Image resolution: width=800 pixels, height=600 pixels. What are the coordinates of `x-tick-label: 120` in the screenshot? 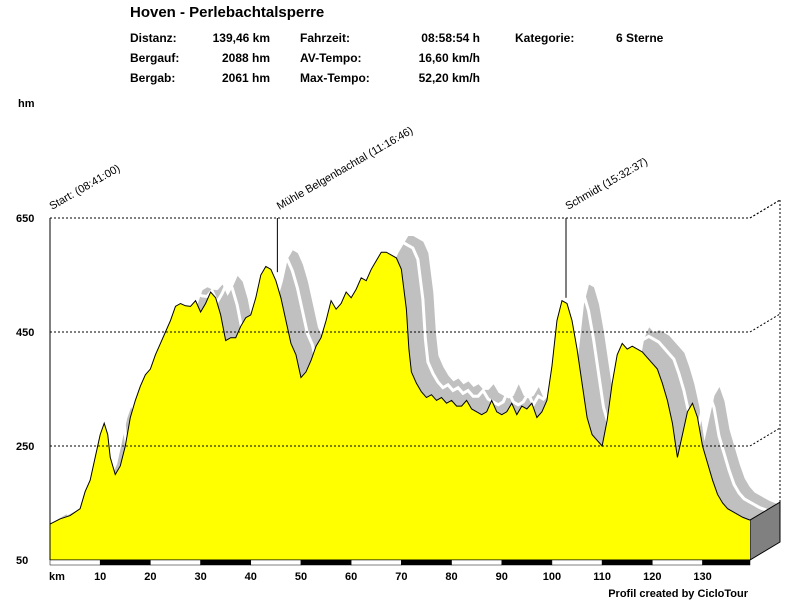 It's located at (652, 577).